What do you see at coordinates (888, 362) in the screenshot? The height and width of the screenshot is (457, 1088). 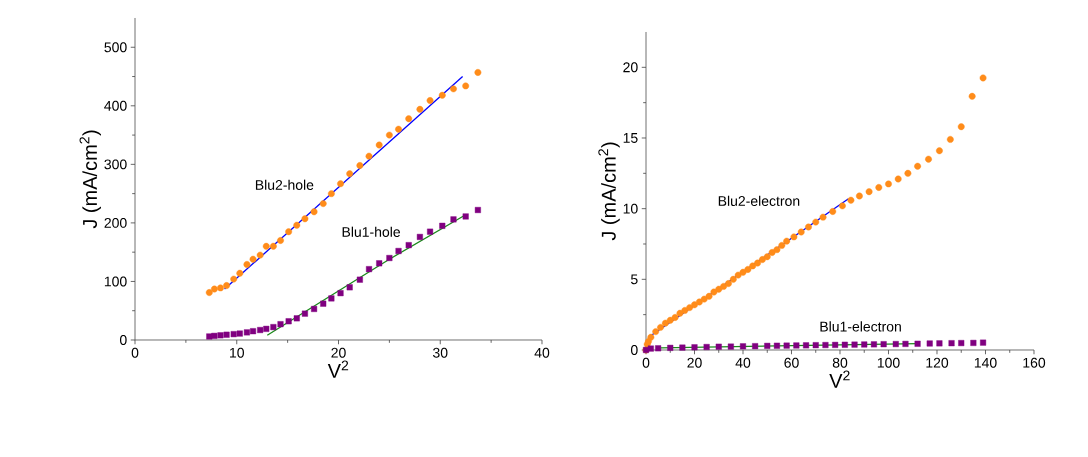 I see `x-tick-label: 100` at bounding box center [888, 362].